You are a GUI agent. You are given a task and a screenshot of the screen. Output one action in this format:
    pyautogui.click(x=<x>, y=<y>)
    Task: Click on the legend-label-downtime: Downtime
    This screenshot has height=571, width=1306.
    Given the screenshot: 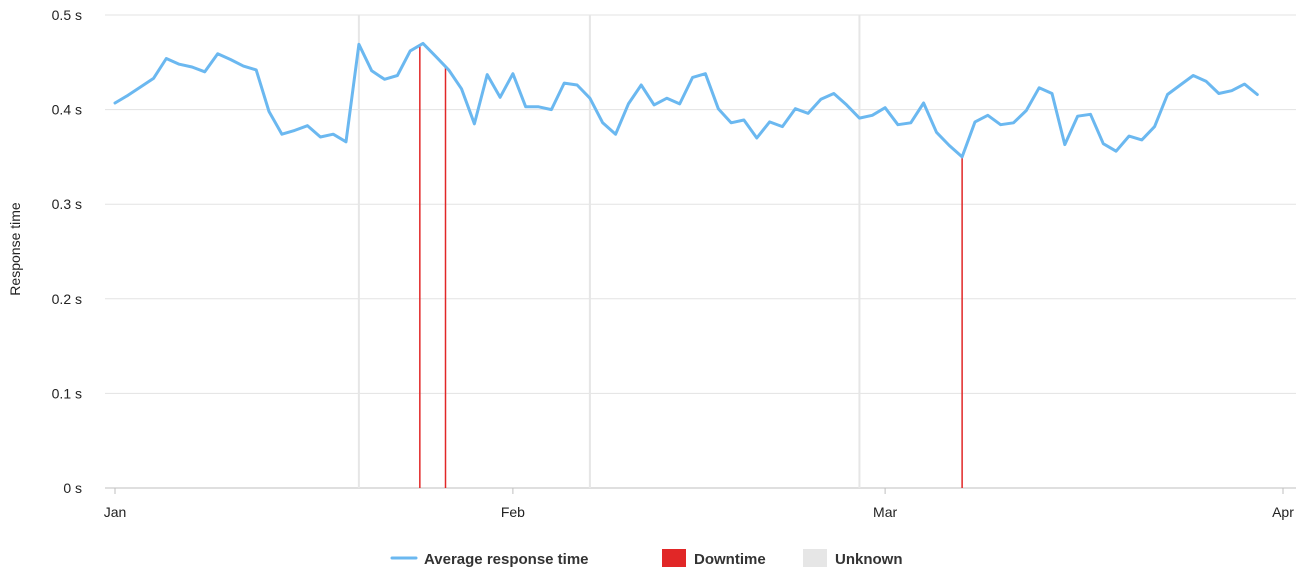 What is the action you would take?
    pyautogui.click(x=730, y=559)
    